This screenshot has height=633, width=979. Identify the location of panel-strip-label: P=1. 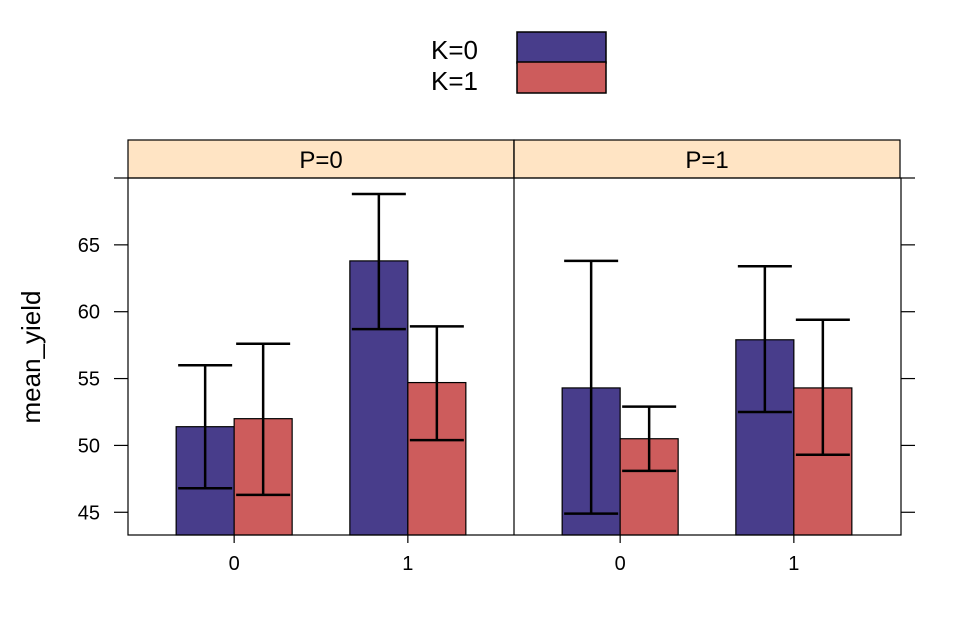
(706, 160).